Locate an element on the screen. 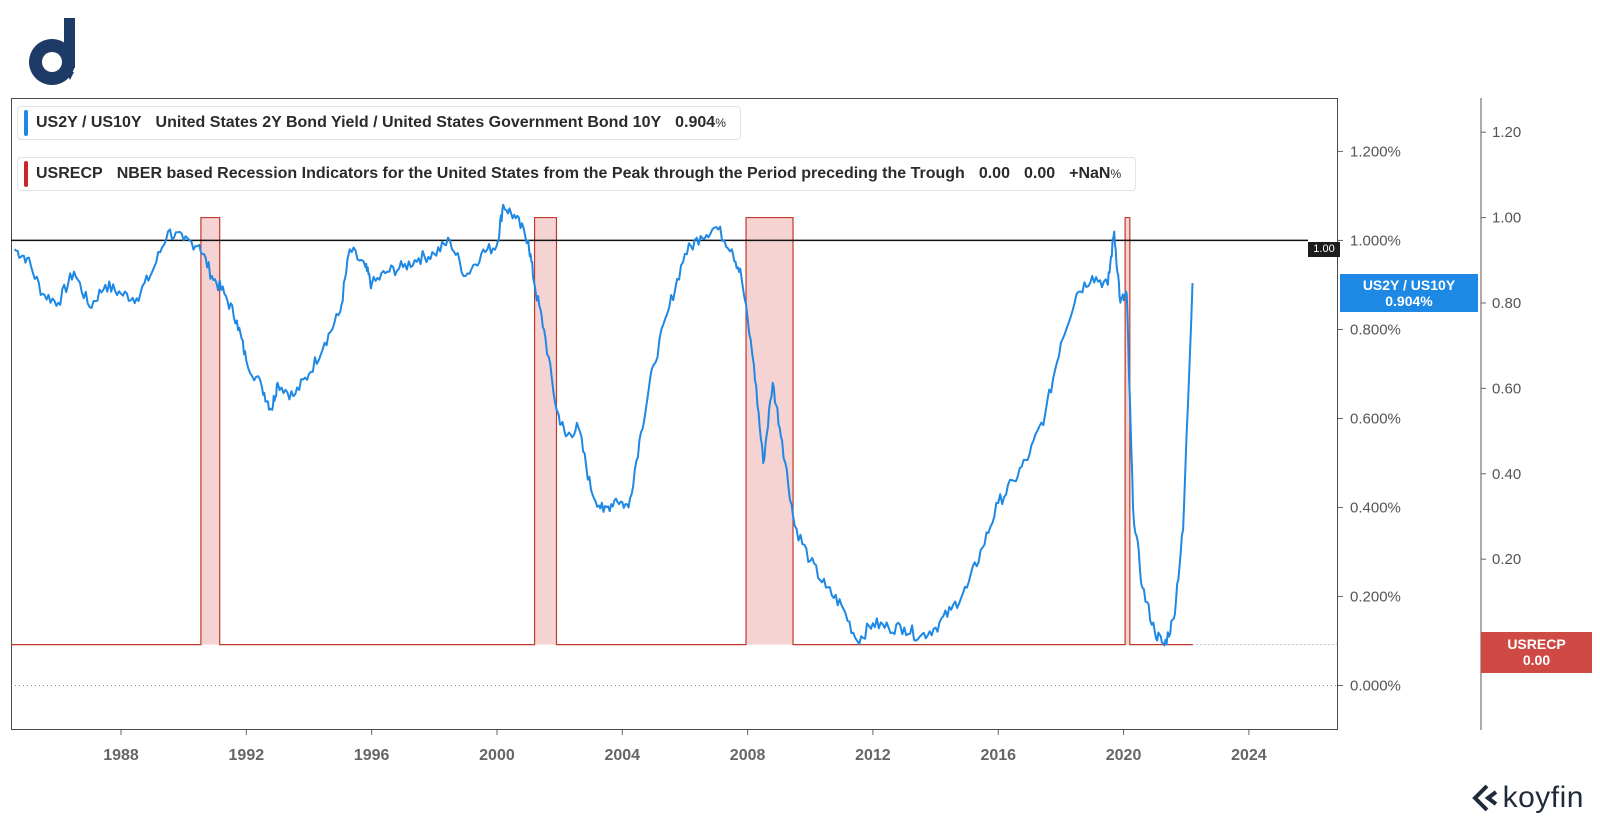 The image size is (1600, 827). x-tick-label-3: 2000 is located at coordinates (497, 755).